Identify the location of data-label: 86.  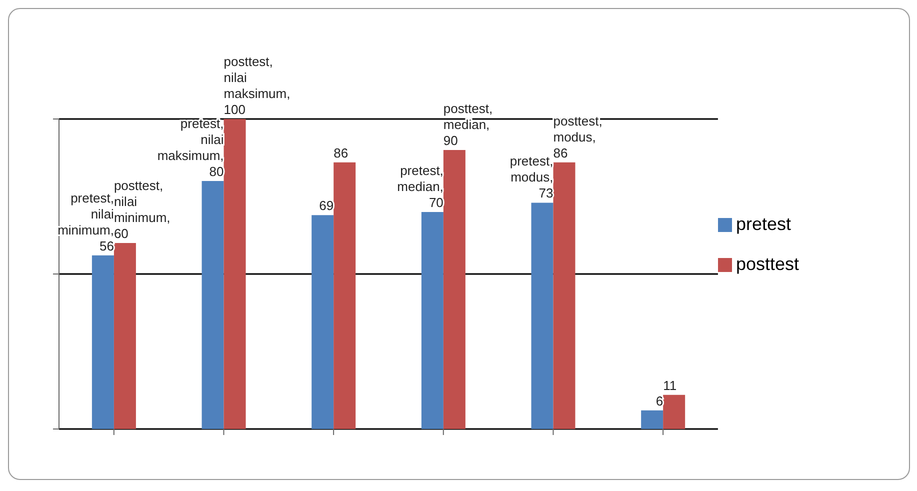
(341, 152).